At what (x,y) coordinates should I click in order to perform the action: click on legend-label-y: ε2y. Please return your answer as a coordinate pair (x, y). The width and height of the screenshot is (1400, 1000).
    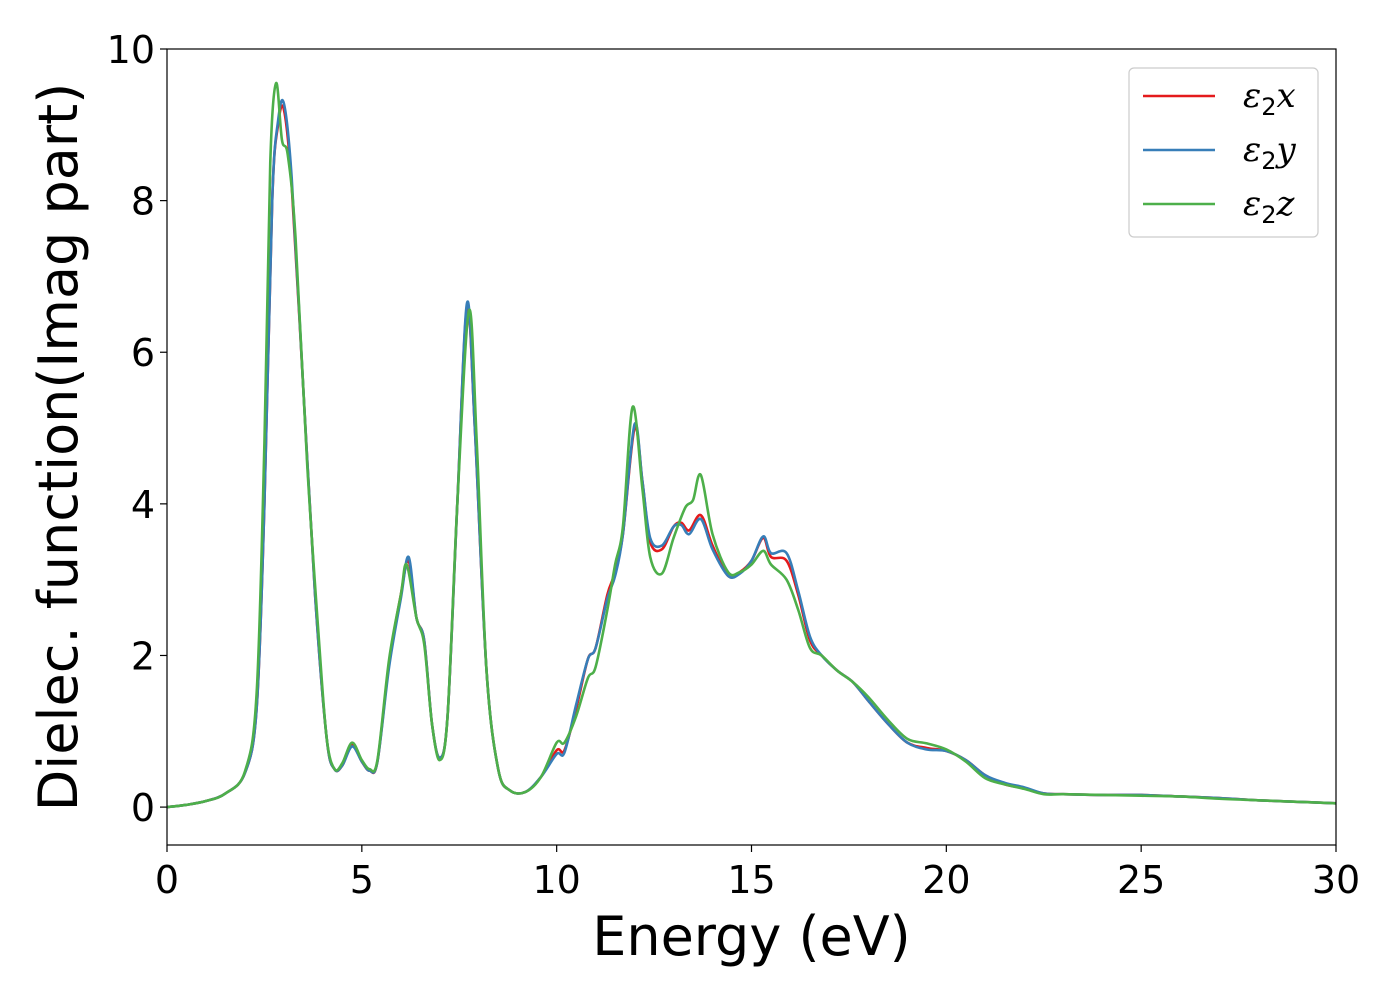
    Looking at the image, I should click on (1270, 152).